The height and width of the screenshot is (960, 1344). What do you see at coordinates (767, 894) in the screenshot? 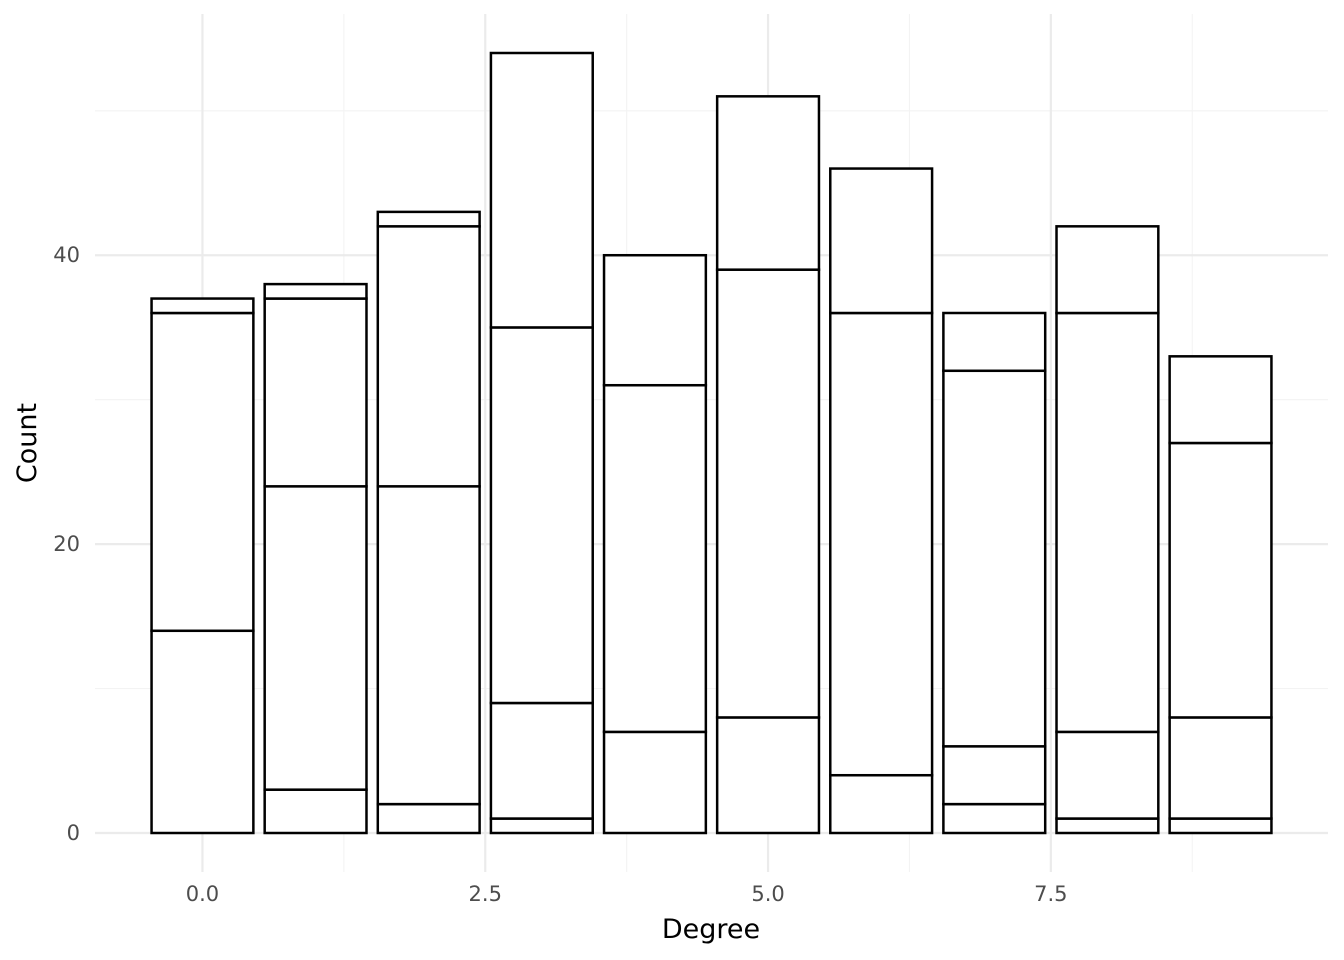
I see `x-tick-label: 5.0` at bounding box center [767, 894].